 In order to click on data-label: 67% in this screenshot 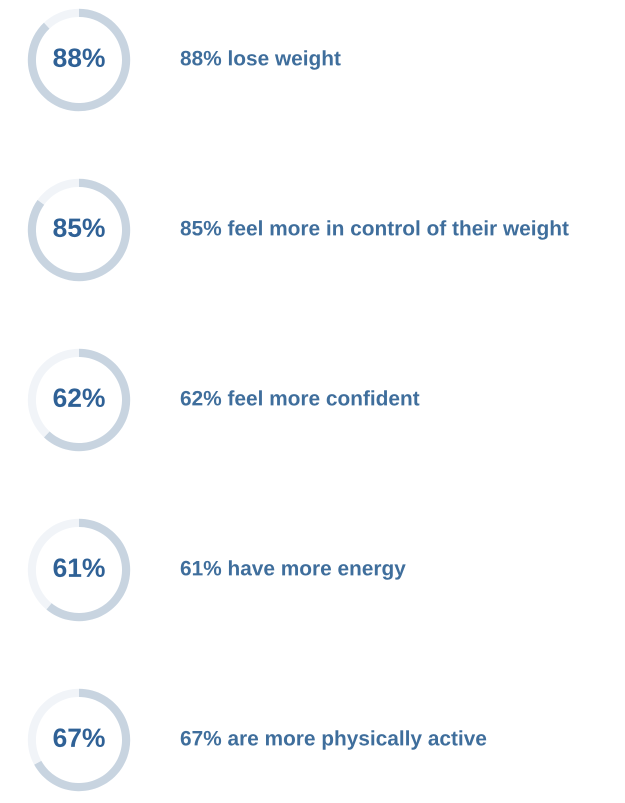, I will do `click(79, 738)`.